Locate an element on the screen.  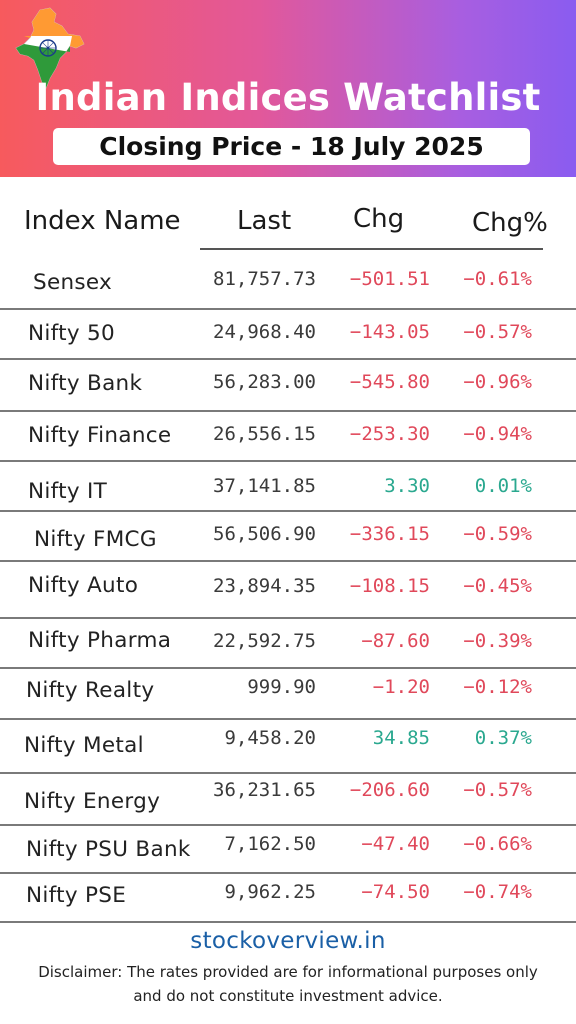
change-value: 34.85 is located at coordinates (401, 738).